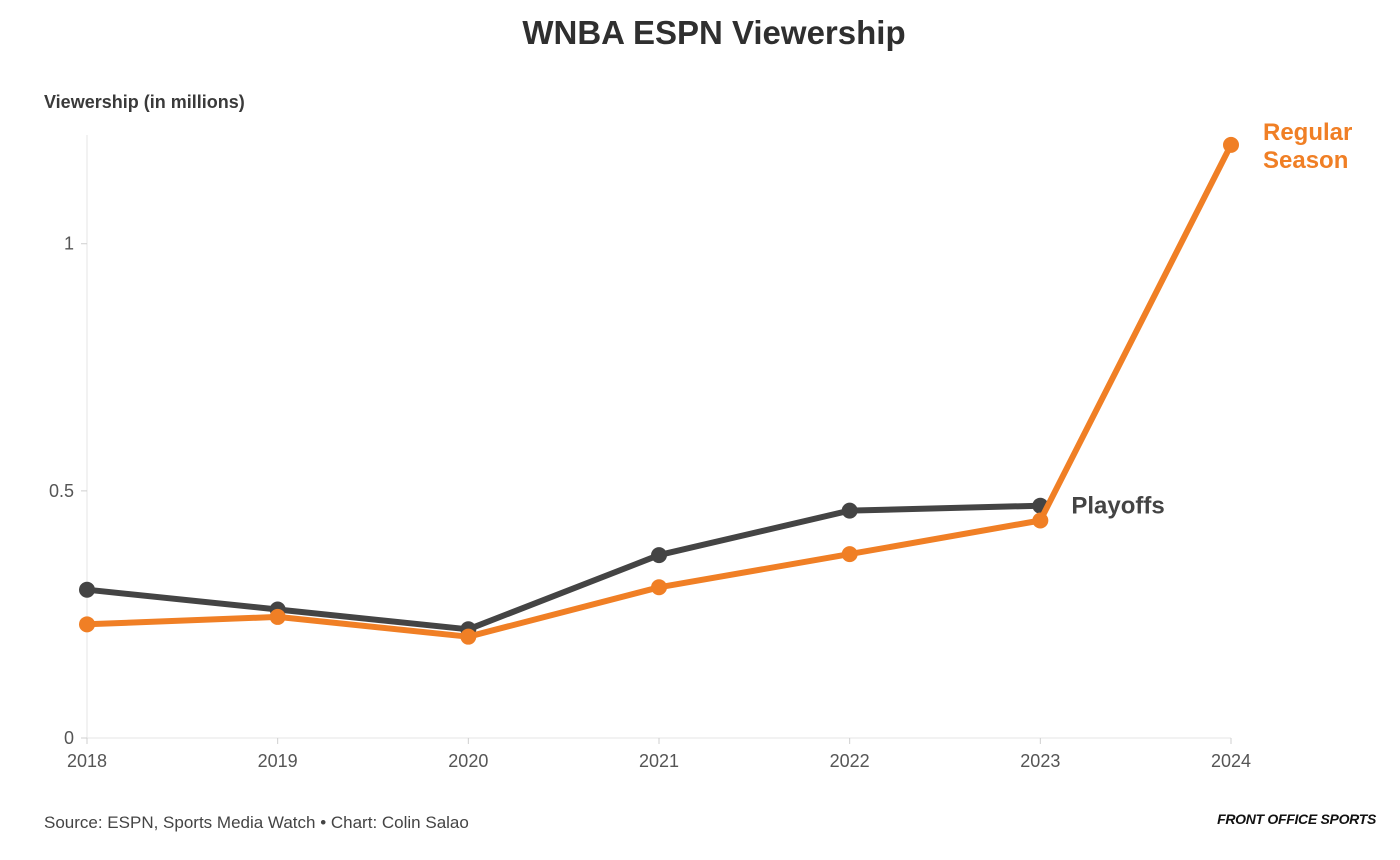  What do you see at coordinates (714, 32) in the screenshot?
I see `chart-title: WNBA ESPN Viewership` at bounding box center [714, 32].